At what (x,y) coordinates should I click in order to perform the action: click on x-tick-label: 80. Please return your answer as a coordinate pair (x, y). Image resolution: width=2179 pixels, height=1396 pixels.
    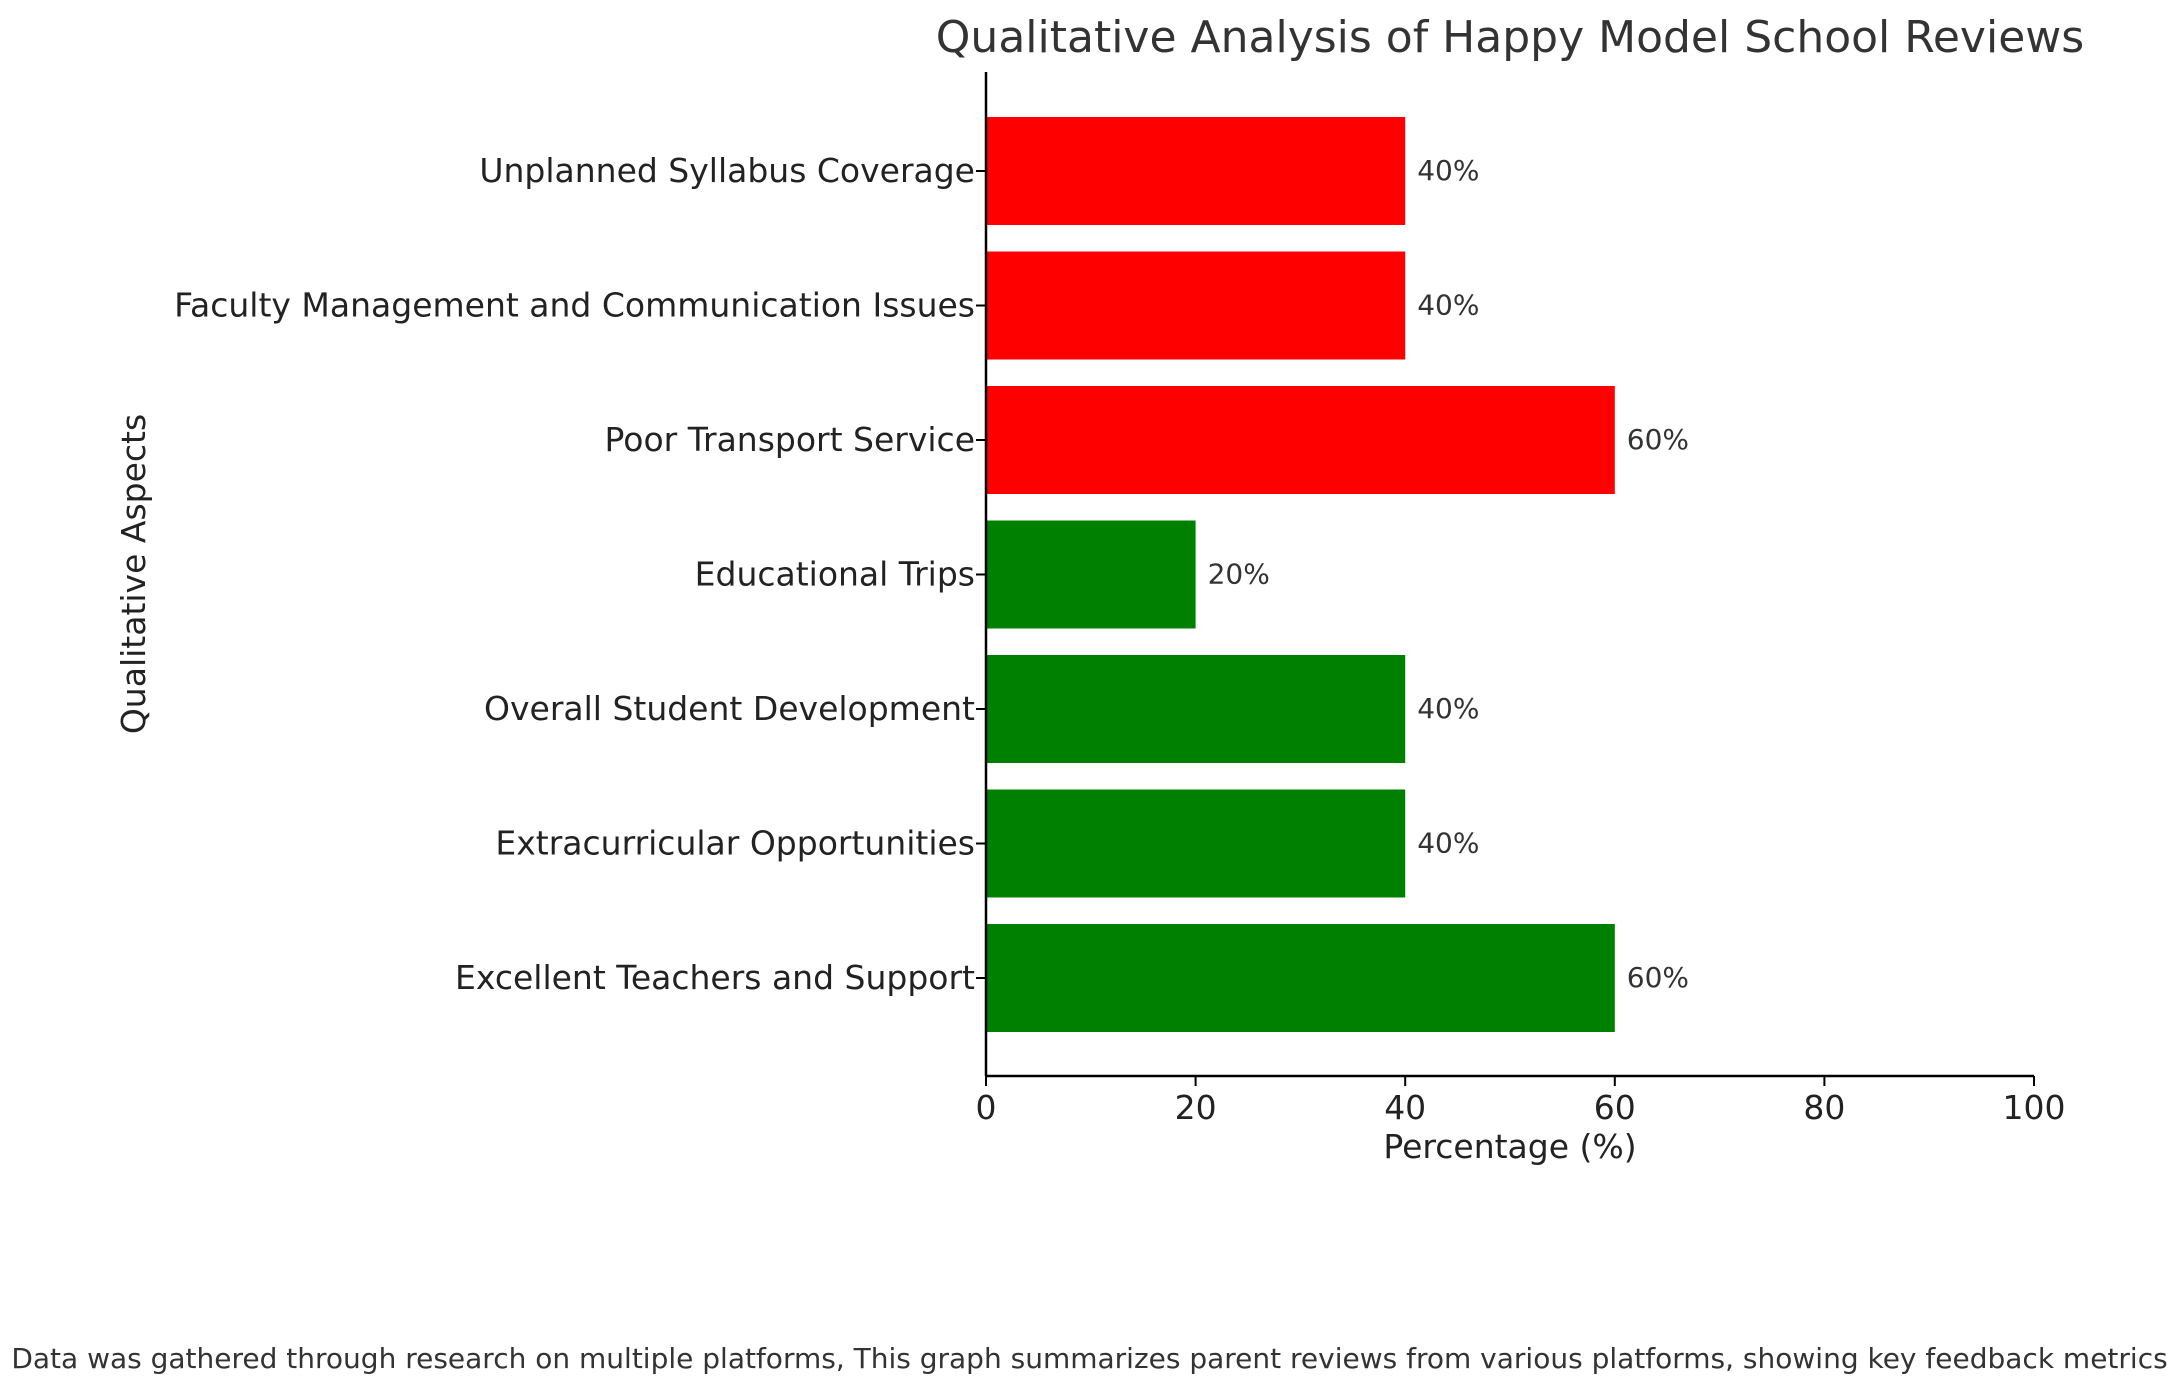
    Looking at the image, I should click on (1824, 1107).